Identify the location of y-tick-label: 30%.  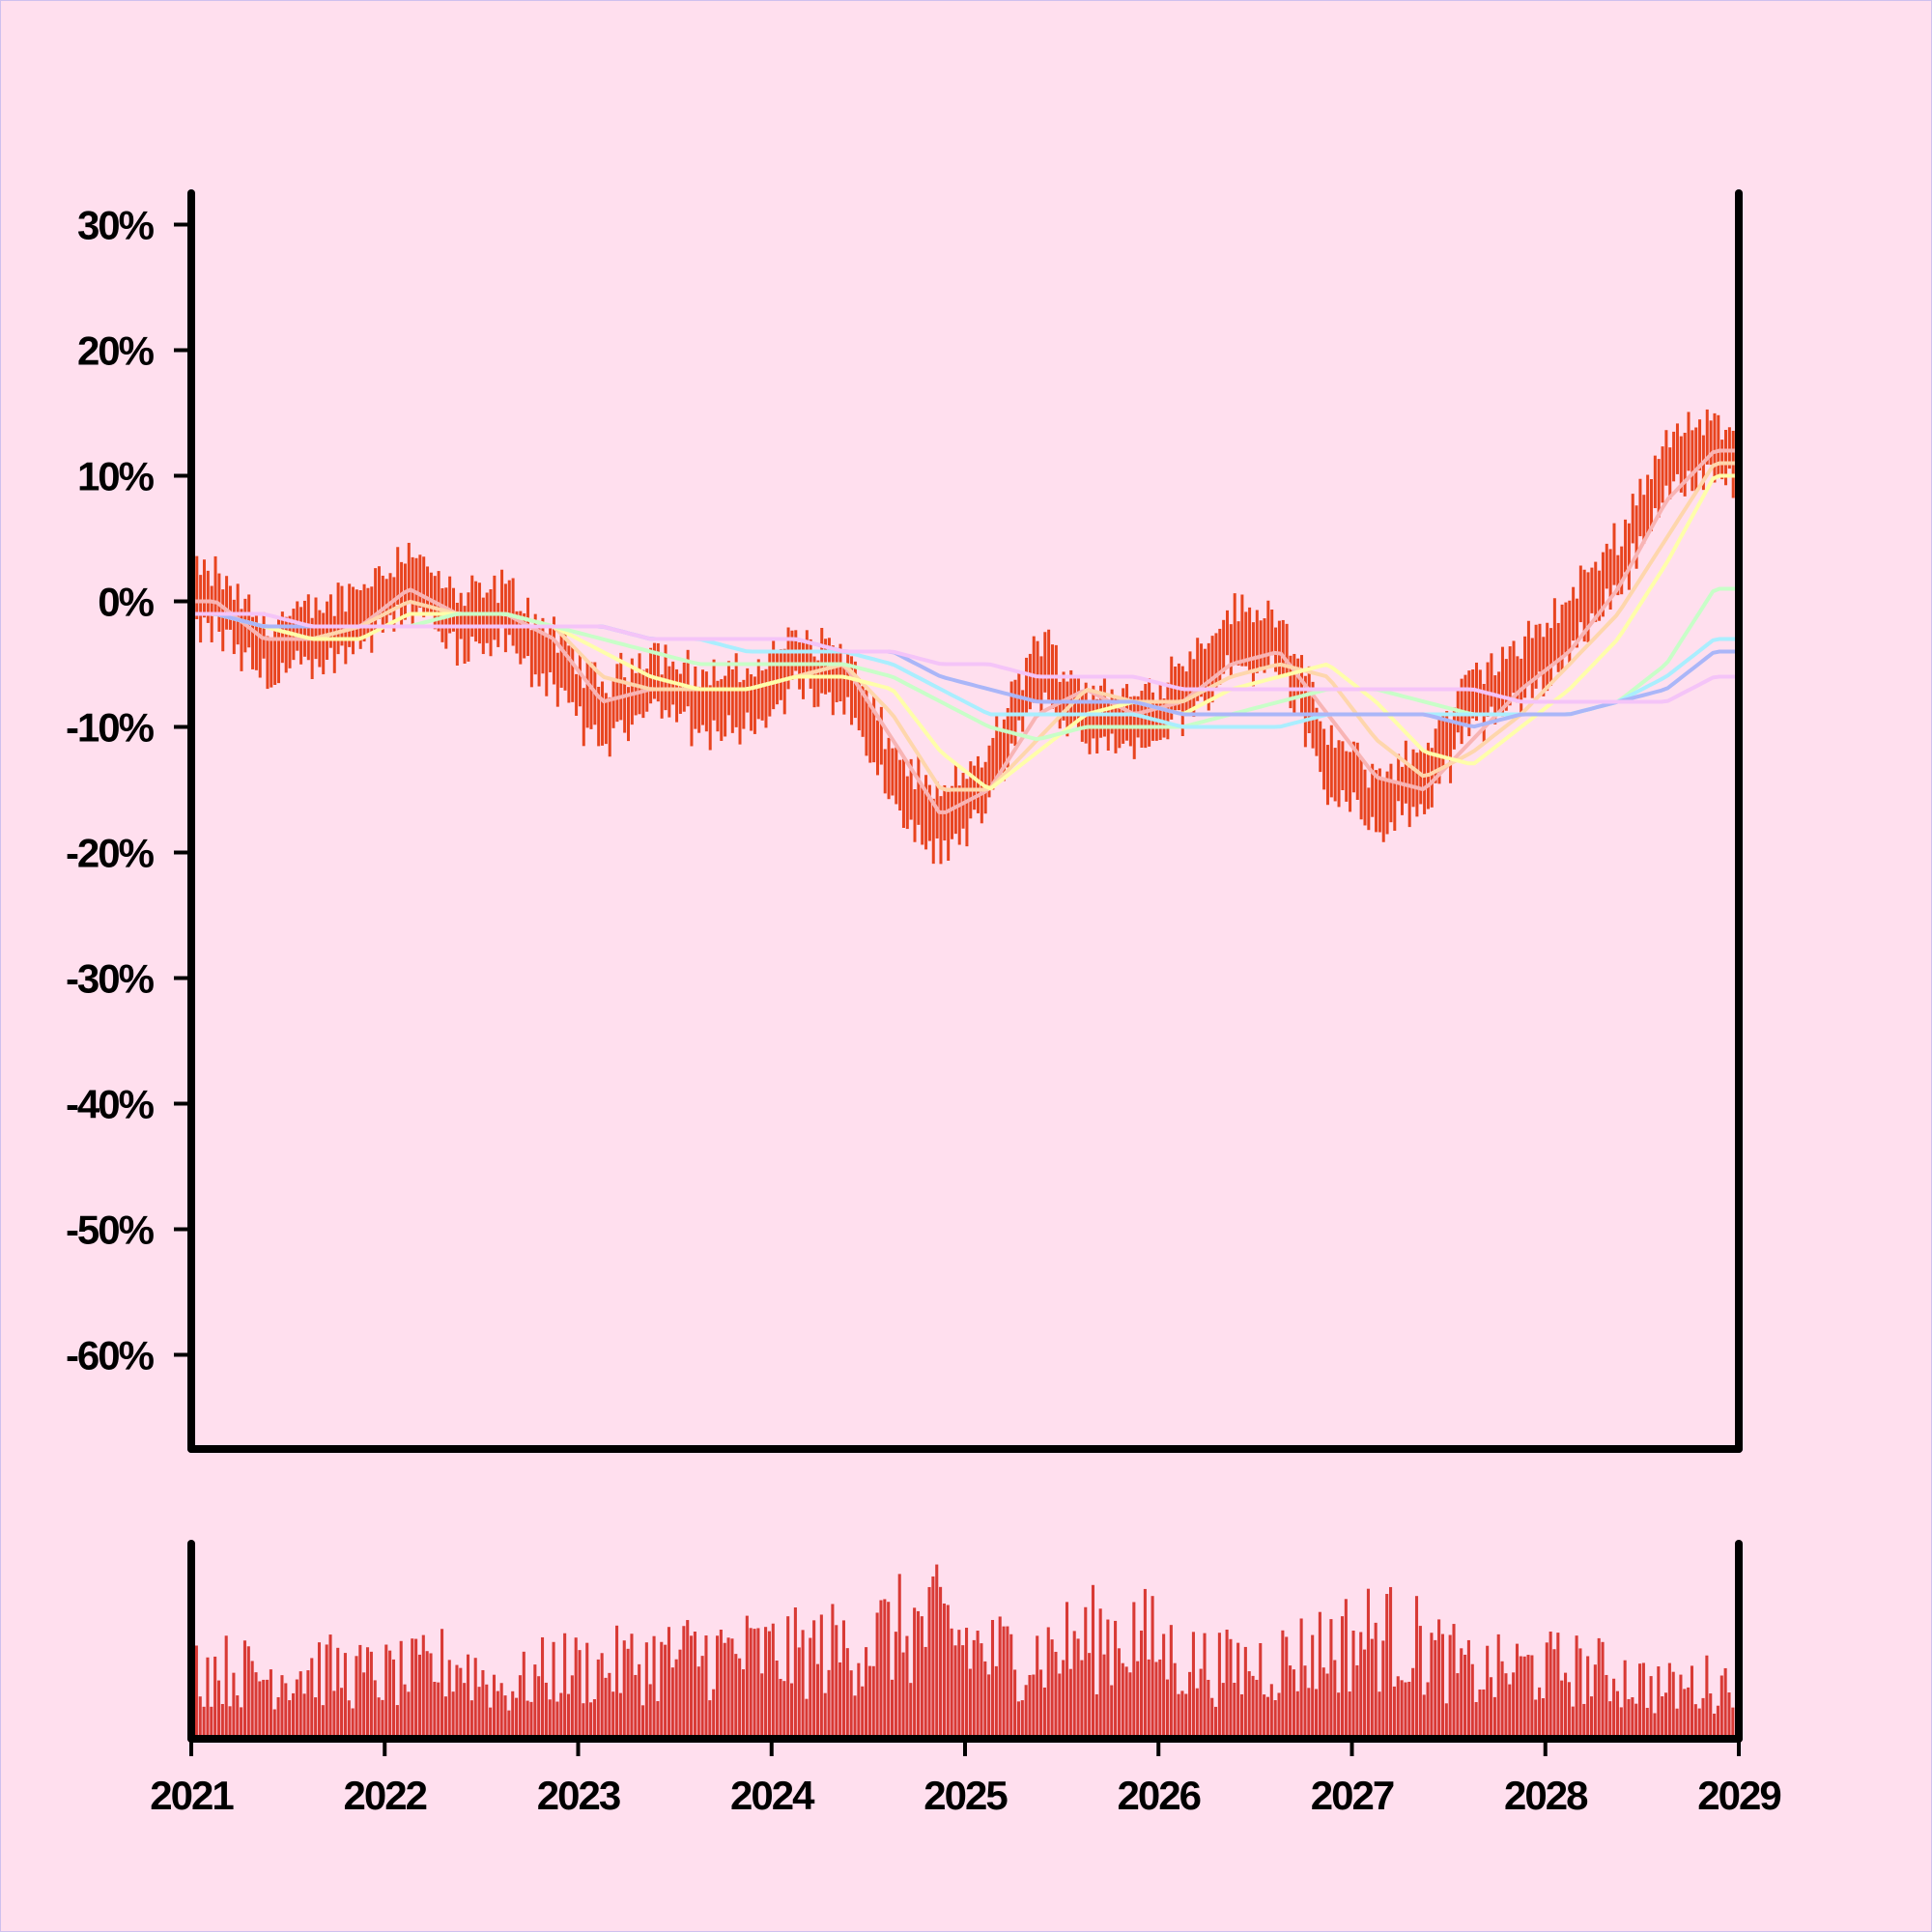
(116, 225).